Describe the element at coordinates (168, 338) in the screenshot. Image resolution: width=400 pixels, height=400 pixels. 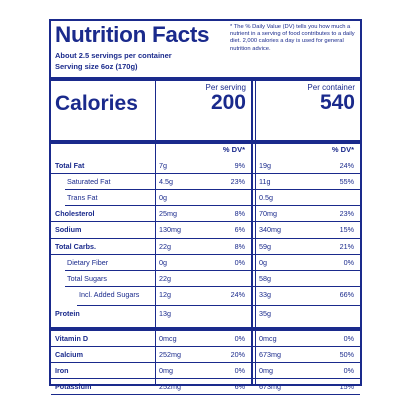
I see `serving-amount: 0mcg` at that location.